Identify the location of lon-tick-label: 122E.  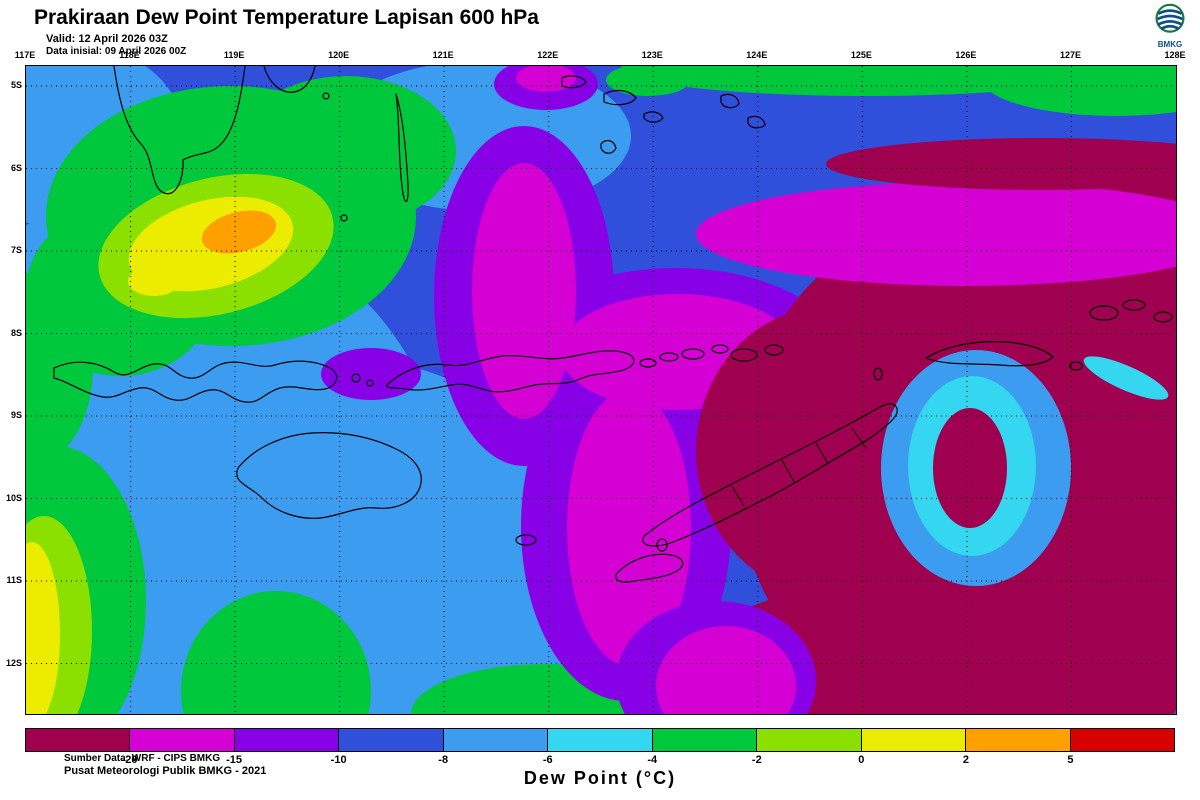
(548, 55).